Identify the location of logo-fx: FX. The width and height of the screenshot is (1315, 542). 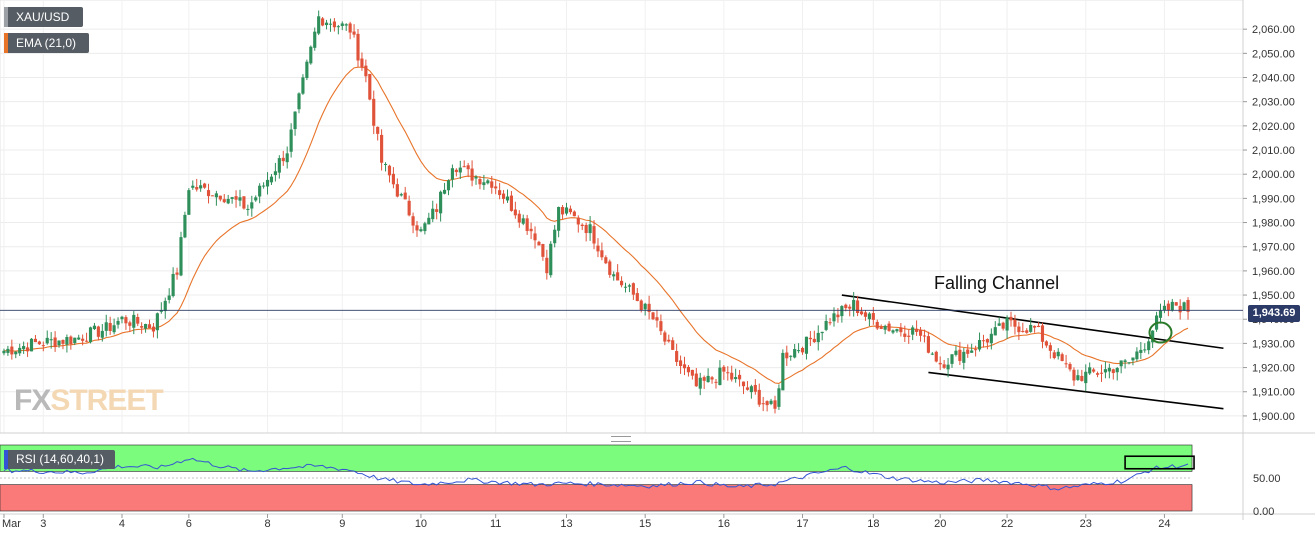
(32, 400).